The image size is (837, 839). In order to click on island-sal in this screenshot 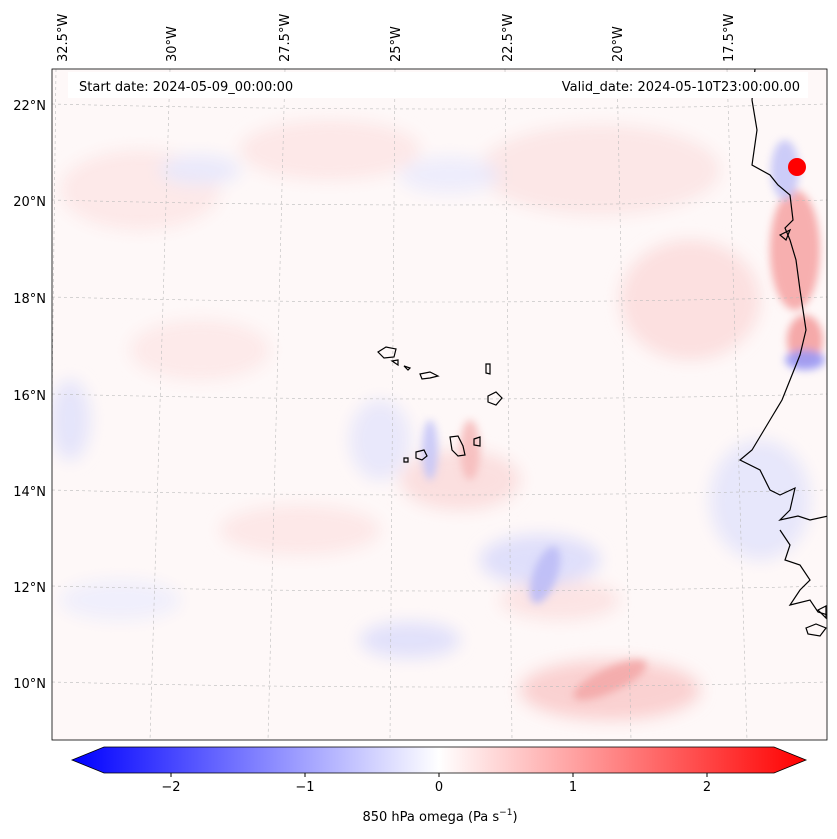, I will do `click(488, 369)`.